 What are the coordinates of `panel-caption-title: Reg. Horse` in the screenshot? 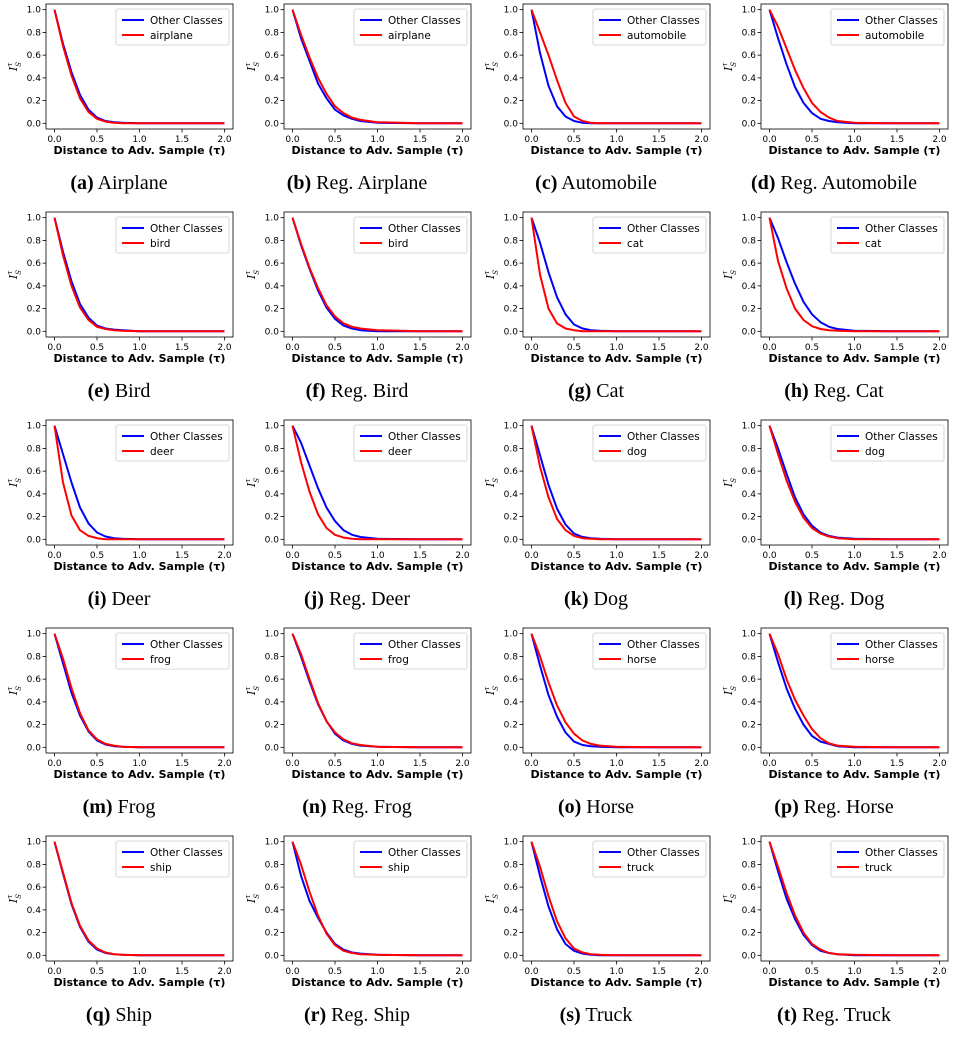 It's located at (846, 807).